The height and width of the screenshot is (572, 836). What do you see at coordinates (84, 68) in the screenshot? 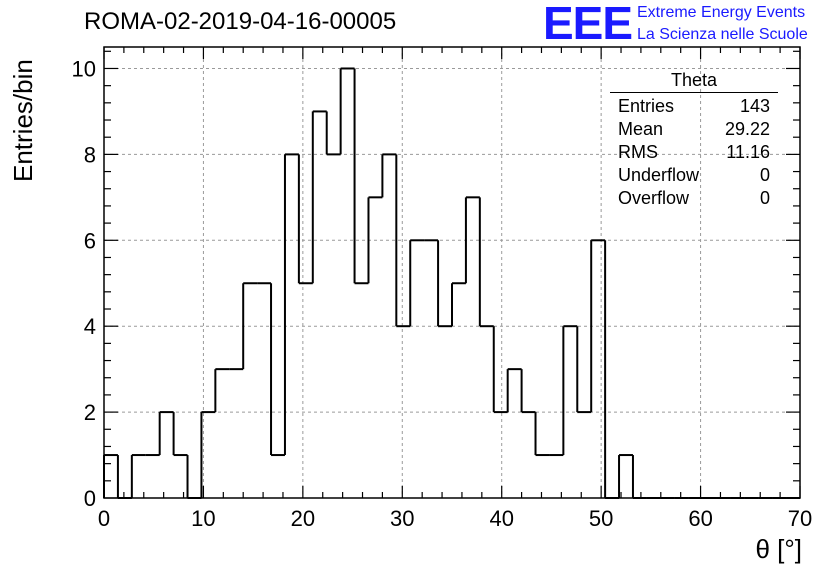
I see `y-tick-label: 10` at bounding box center [84, 68].